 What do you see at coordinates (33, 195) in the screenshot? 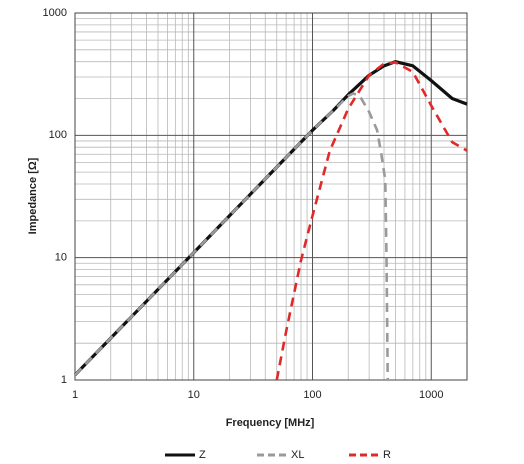
I see `y-axis-title: Impedance [Ω]` at bounding box center [33, 195].